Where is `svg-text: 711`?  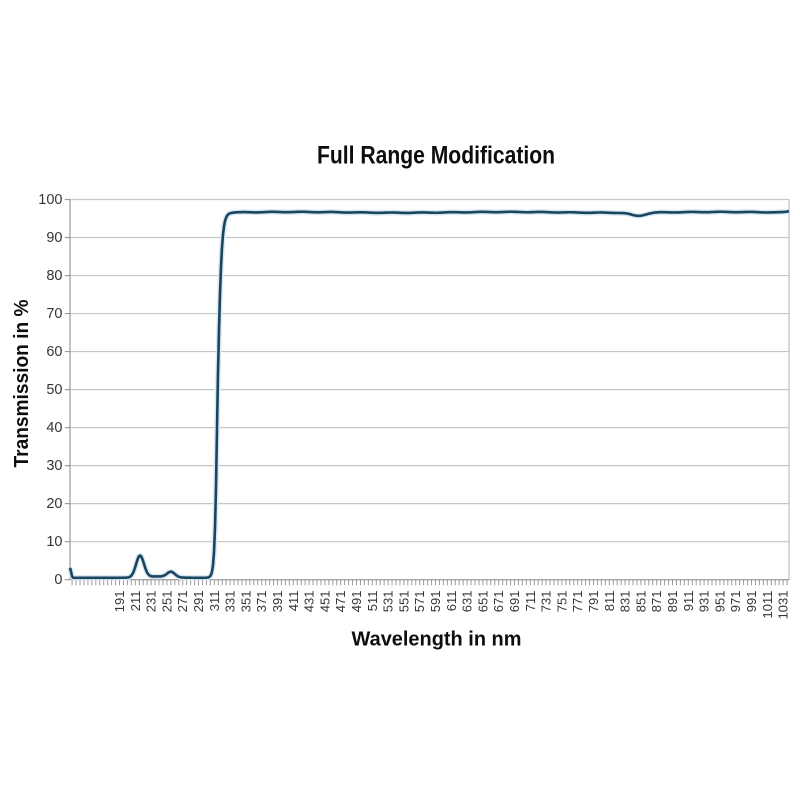 svg-text: 711 is located at coordinates (530, 601).